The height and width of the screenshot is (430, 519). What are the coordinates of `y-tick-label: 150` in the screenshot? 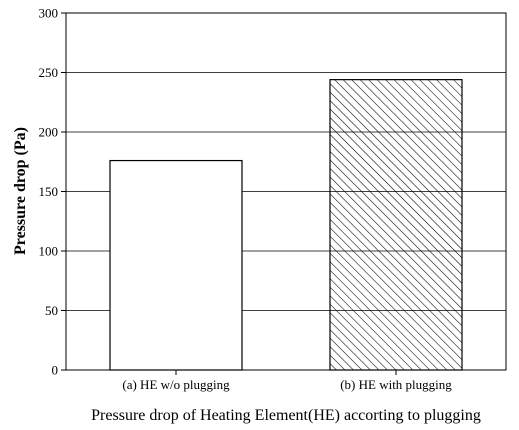 It's located at (49, 191).